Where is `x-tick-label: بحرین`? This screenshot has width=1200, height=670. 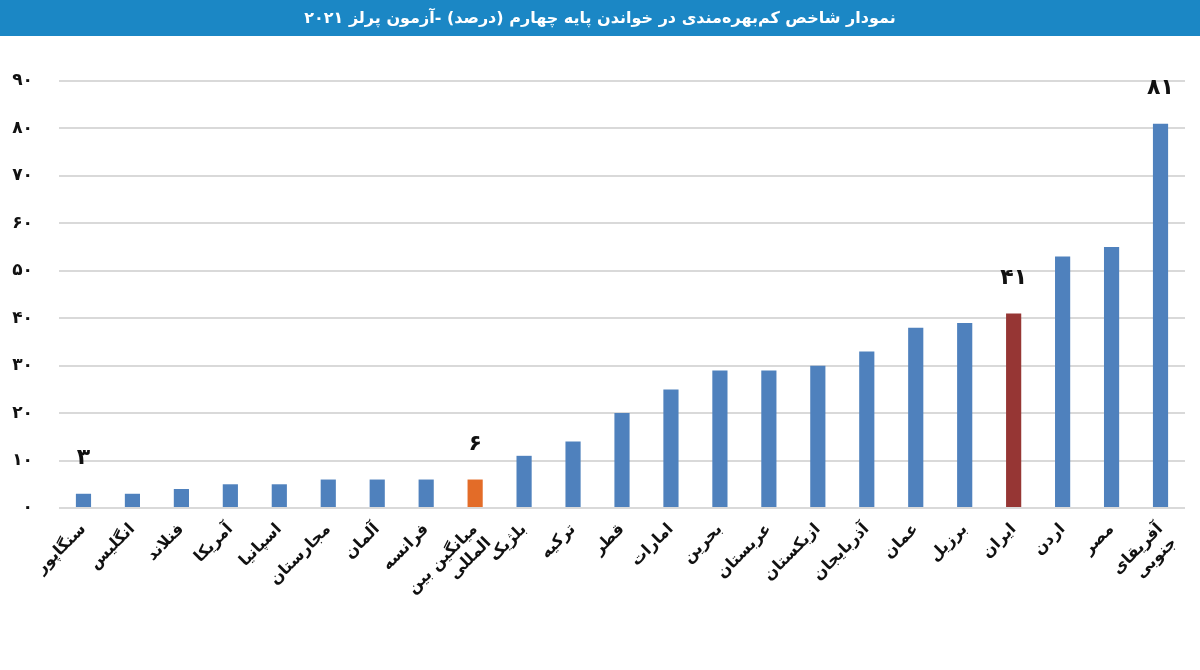 x-tick-label: بحرین is located at coordinates (702, 543).